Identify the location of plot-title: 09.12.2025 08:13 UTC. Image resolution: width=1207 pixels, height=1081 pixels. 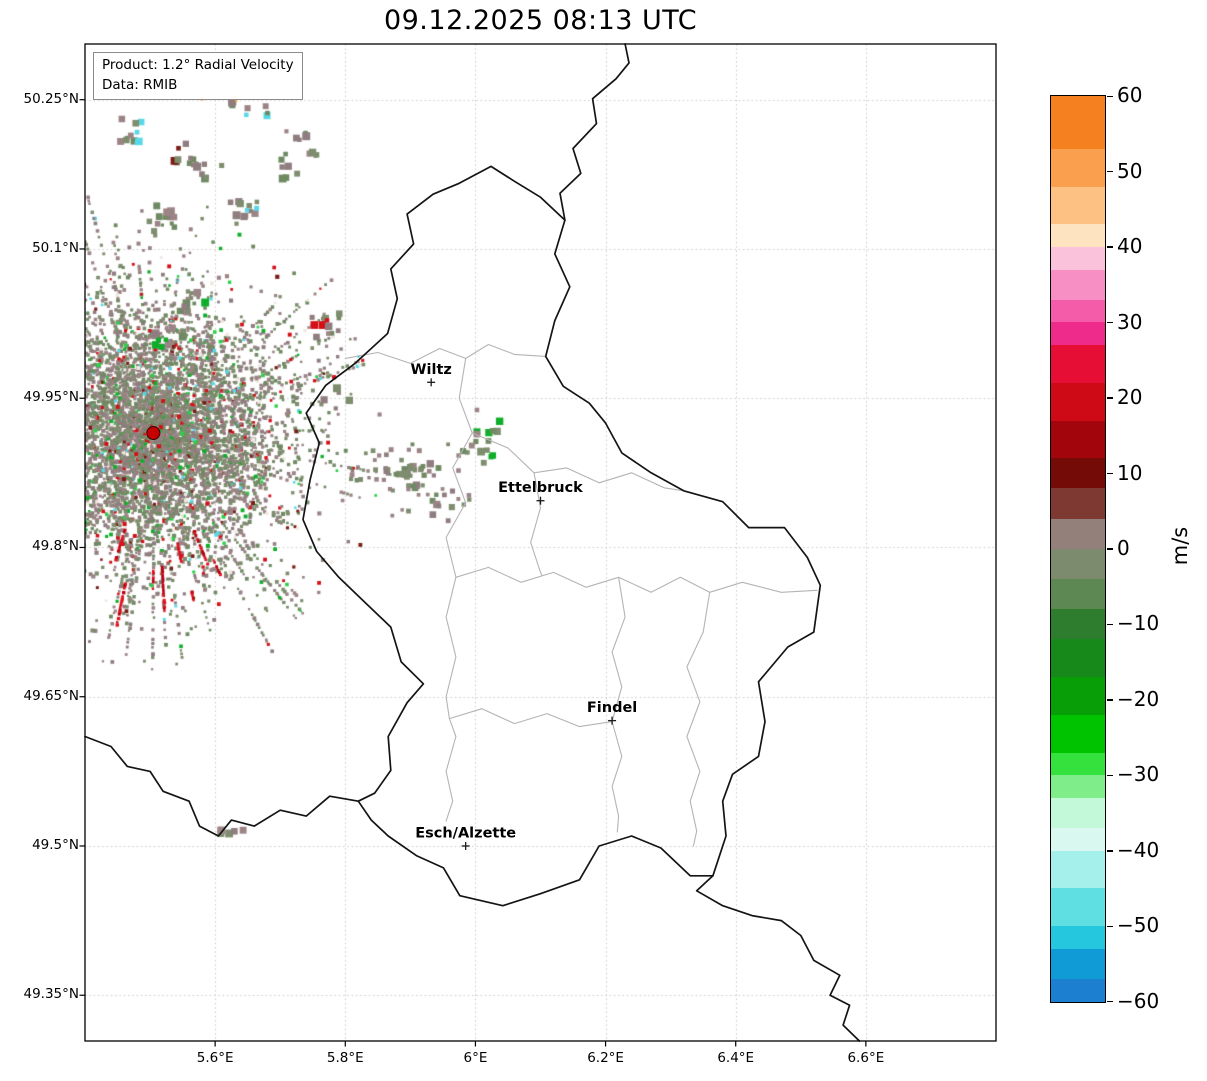
(540, 20).